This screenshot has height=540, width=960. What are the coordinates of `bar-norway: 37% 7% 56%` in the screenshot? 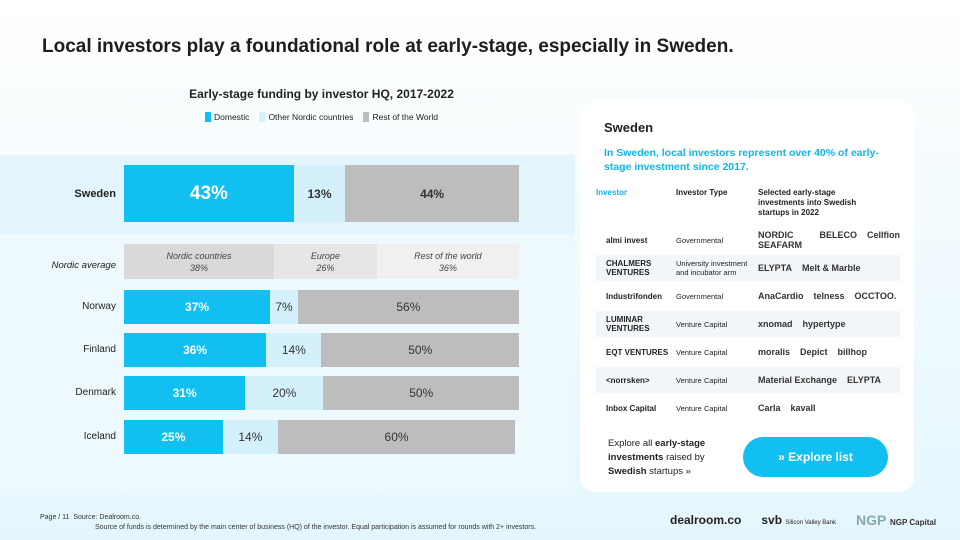 It's located at (321, 307).